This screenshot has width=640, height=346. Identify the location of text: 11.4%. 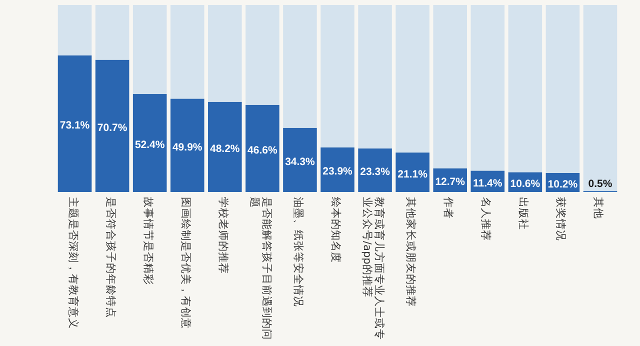
(487, 183).